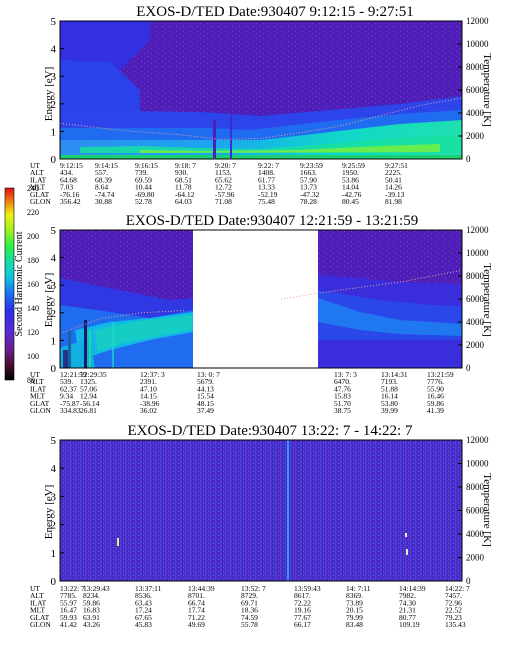 This screenshot has height=649, width=505. I want to click on panel-2-left-ticks: 0 1 2 3 4 5, so click(57, 300).